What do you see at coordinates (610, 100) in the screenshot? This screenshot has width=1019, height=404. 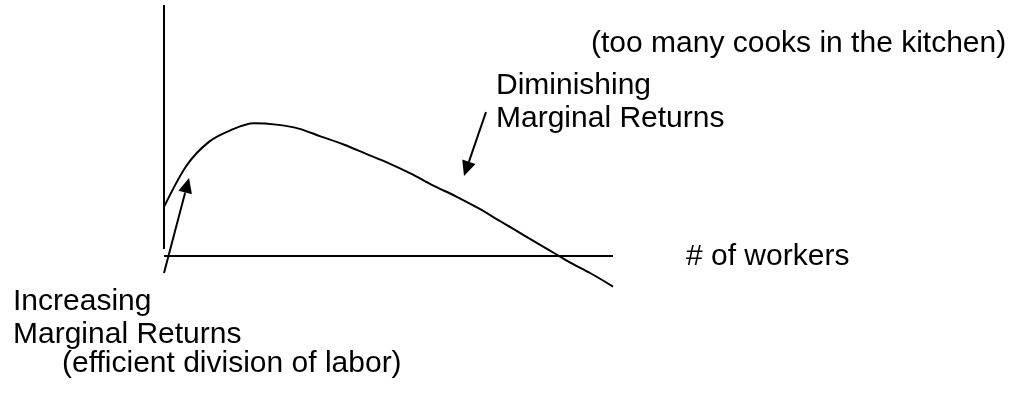 I see `annotation: Diminishing Marginal Returns` at bounding box center [610, 100].